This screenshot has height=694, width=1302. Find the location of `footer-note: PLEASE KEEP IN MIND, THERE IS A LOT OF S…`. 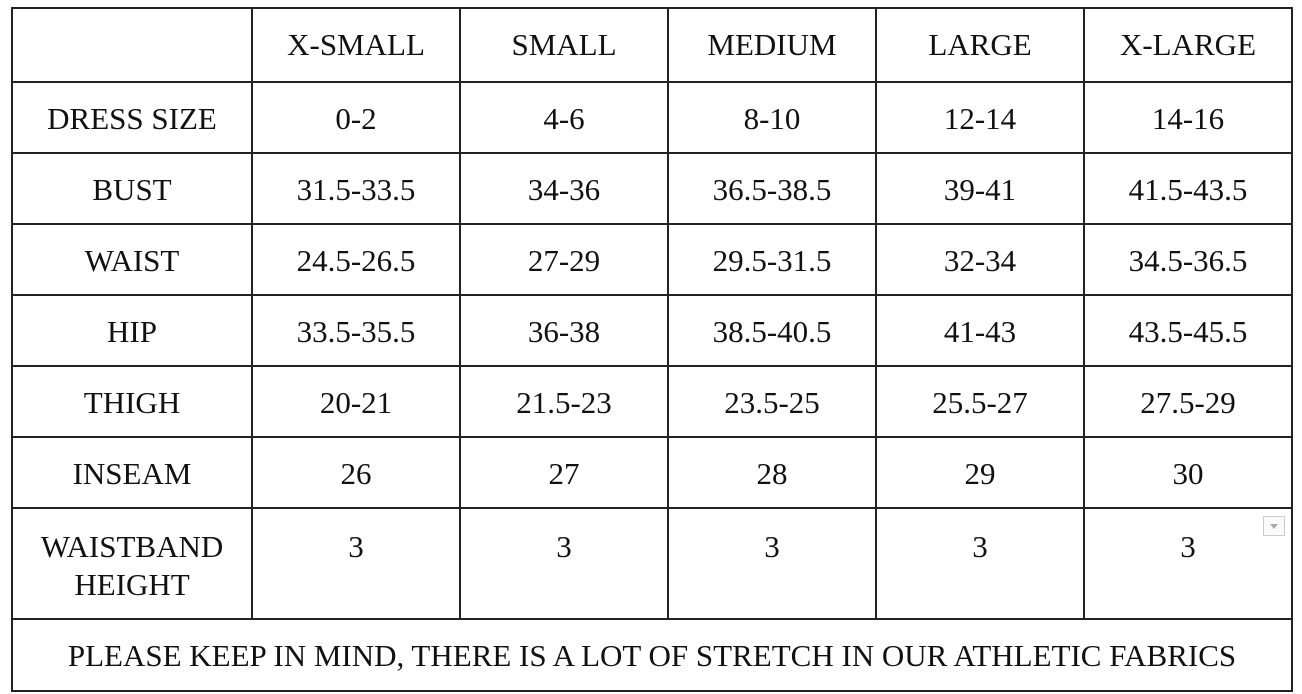

footer-note: PLEASE KEEP IN MIND, THERE IS A LOT OF S… is located at coordinates (652, 655).